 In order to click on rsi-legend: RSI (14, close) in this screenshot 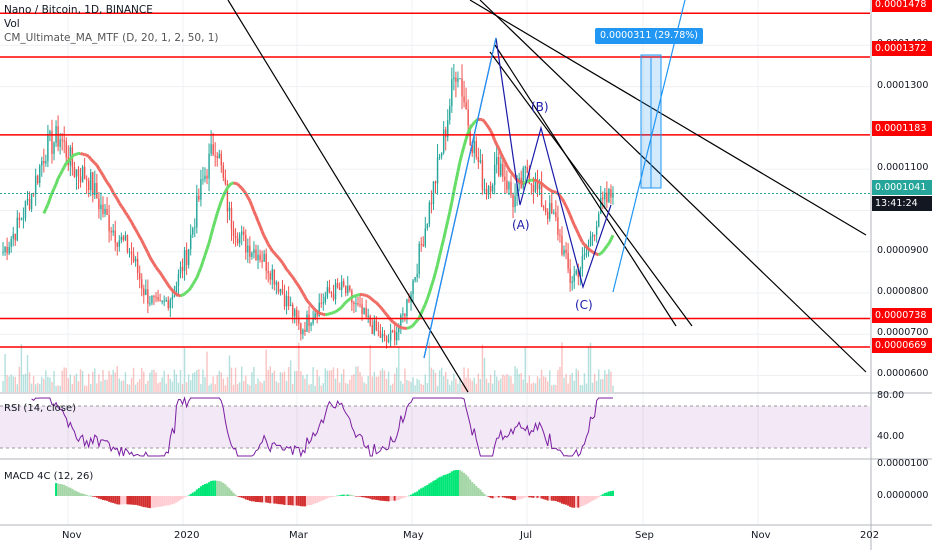, I will do `click(40, 408)`.